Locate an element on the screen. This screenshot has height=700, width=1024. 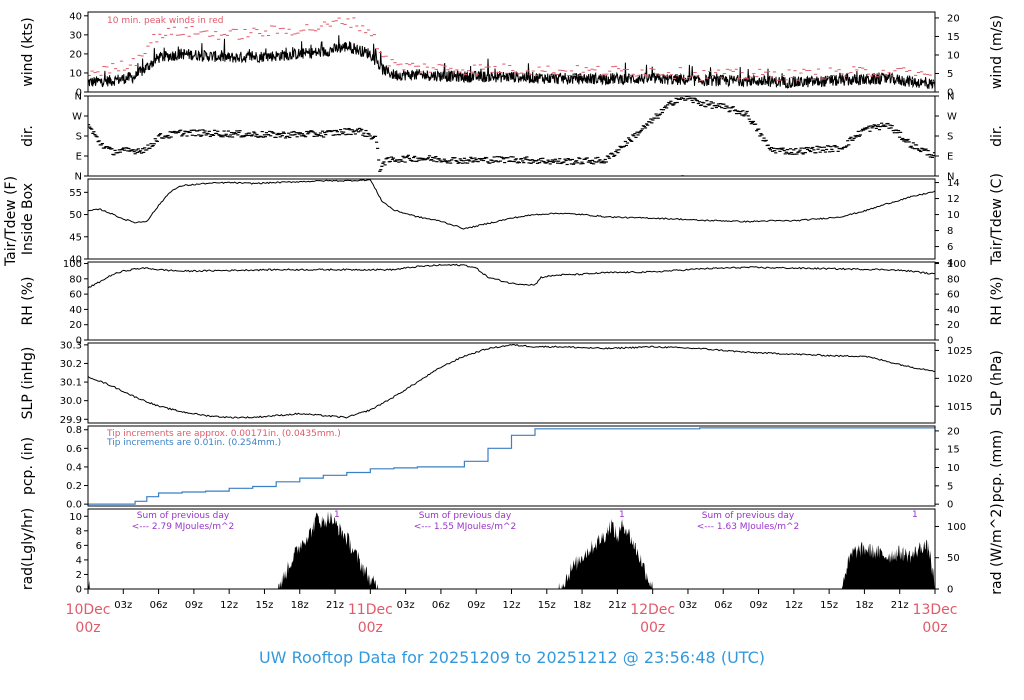
y-axis-label-left: rad(Lgly/hr) is located at coordinates (28, 549).